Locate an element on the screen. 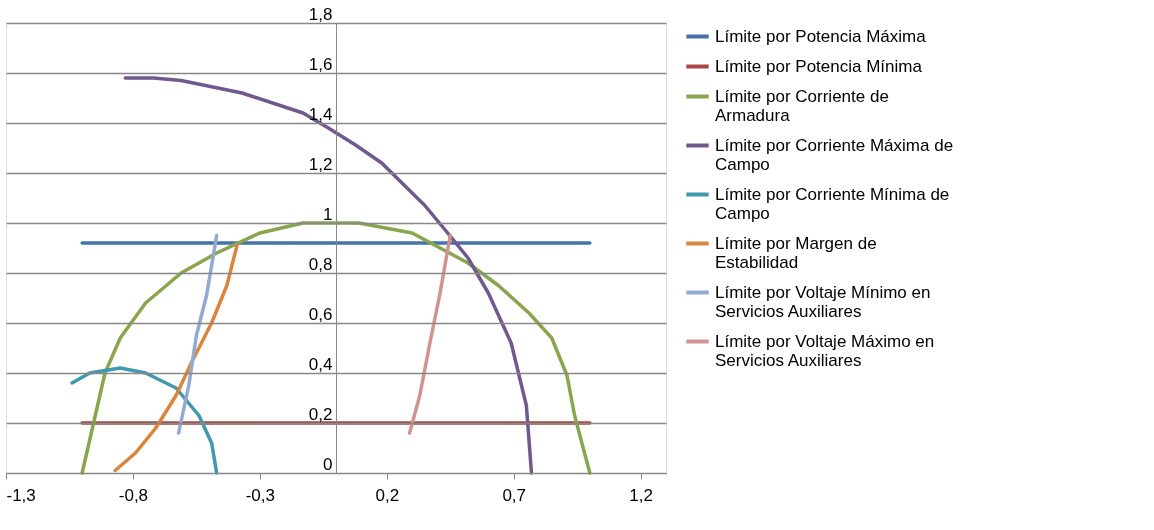 Image resolution: width=1154 pixels, height=530 pixels. y-tick-label: 0,4 is located at coordinates (320, 364).